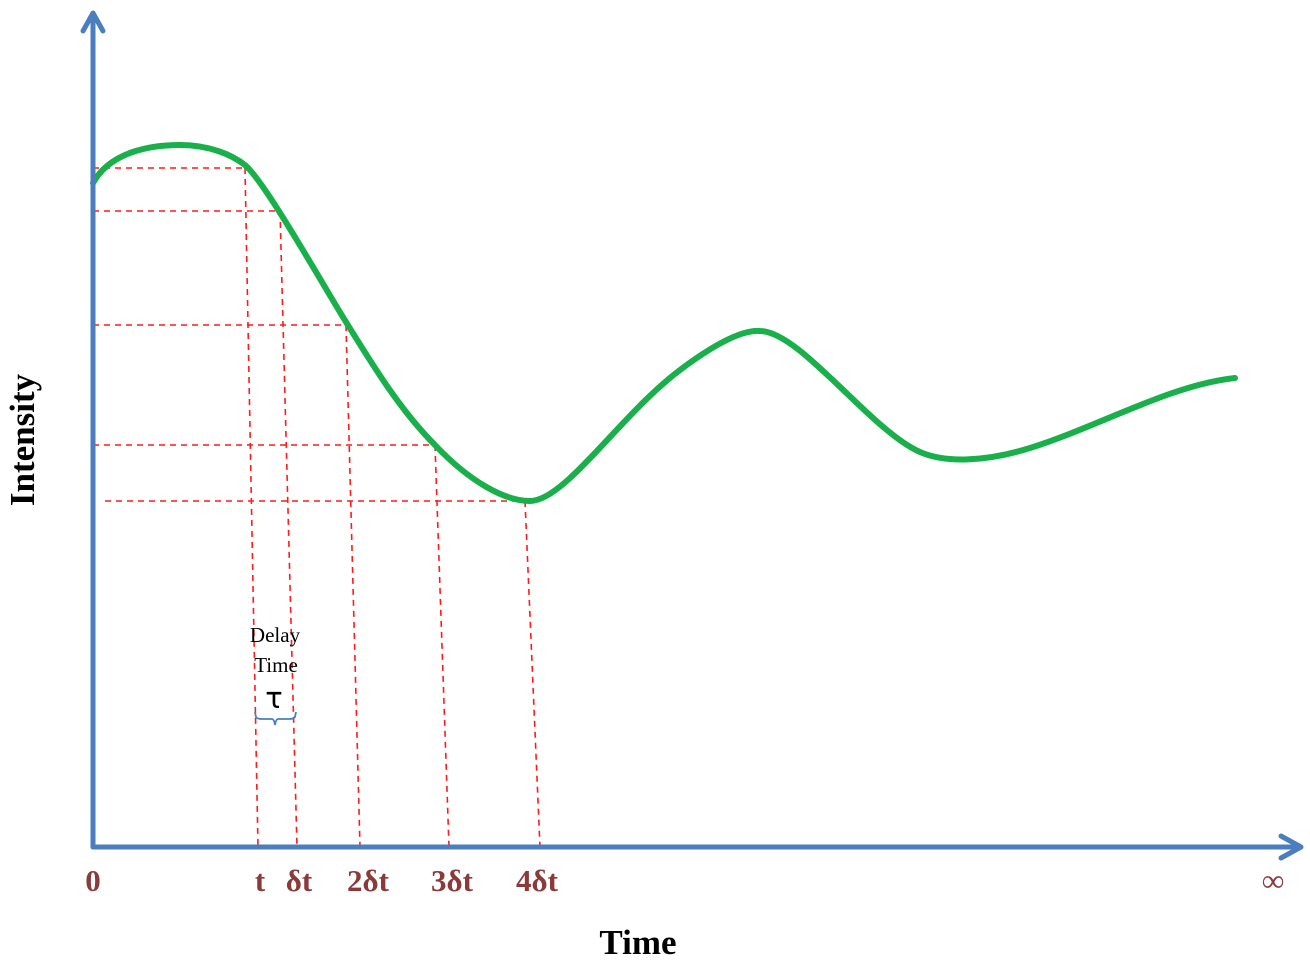 The image size is (1310, 962). Describe the element at coordinates (299, 880) in the screenshot. I see `tick-dt: δt` at that location.